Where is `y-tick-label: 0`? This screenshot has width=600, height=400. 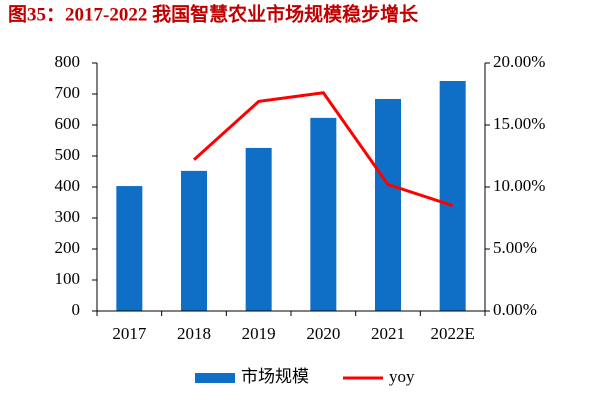 y-tick-label: 0 is located at coordinates (76, 309).